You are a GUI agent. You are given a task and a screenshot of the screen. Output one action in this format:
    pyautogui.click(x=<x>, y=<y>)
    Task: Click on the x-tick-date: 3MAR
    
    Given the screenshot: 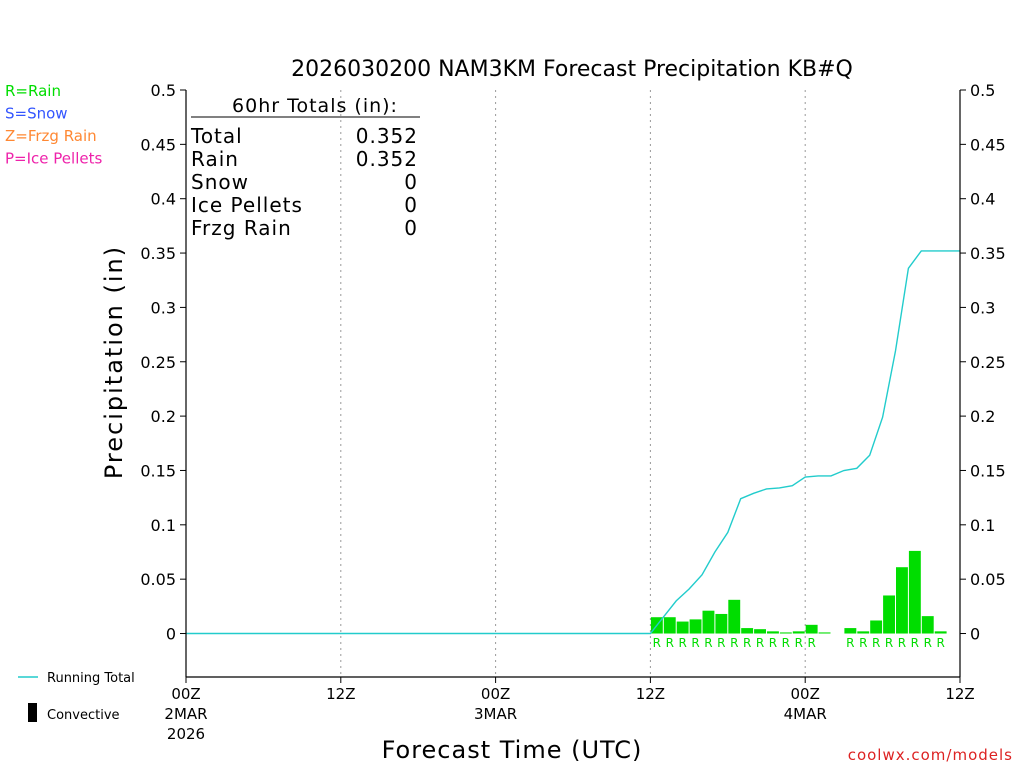 What is the action you would take?
    pyautogui.click(x=495, y=714)
    